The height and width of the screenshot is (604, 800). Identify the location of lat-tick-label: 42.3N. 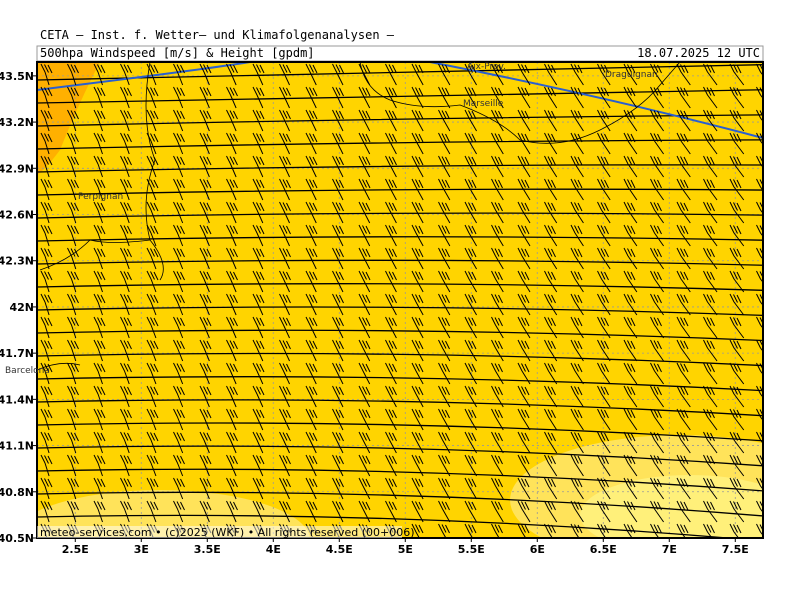
(17, 261).